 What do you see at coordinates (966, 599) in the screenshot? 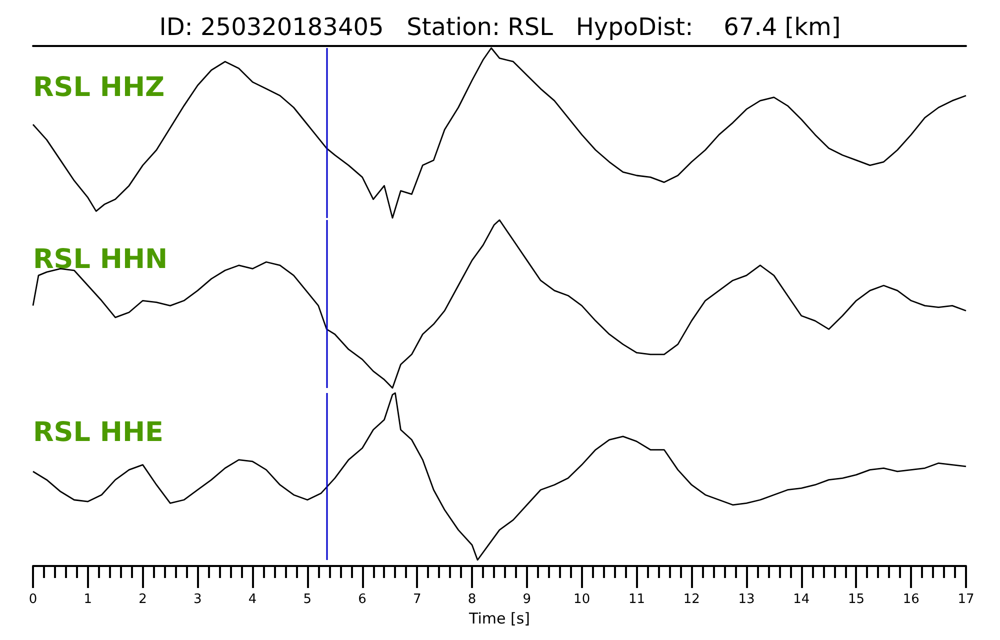
I see `x-tick-label: 17` at bounding box center [966, 599].